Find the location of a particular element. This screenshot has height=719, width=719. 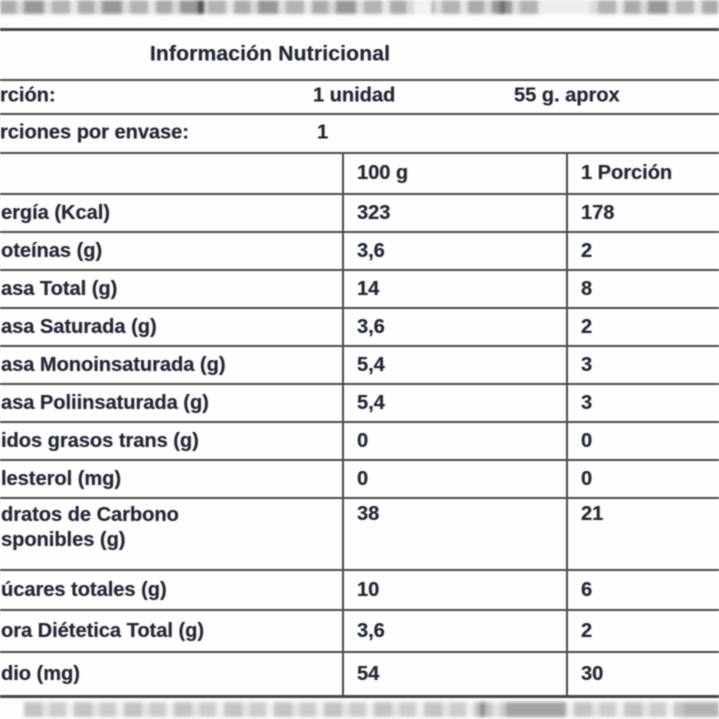

row-value-100g: 14 is located at coordinates (456, 289).